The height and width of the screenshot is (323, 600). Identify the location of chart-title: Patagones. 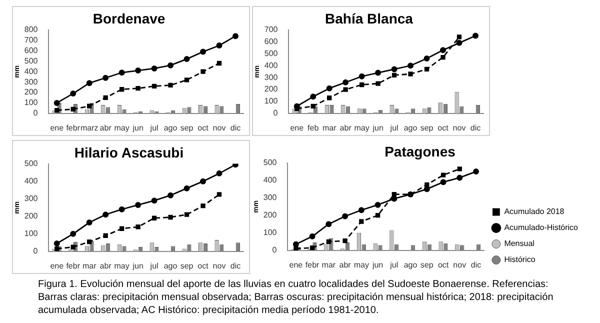
(420, 151).